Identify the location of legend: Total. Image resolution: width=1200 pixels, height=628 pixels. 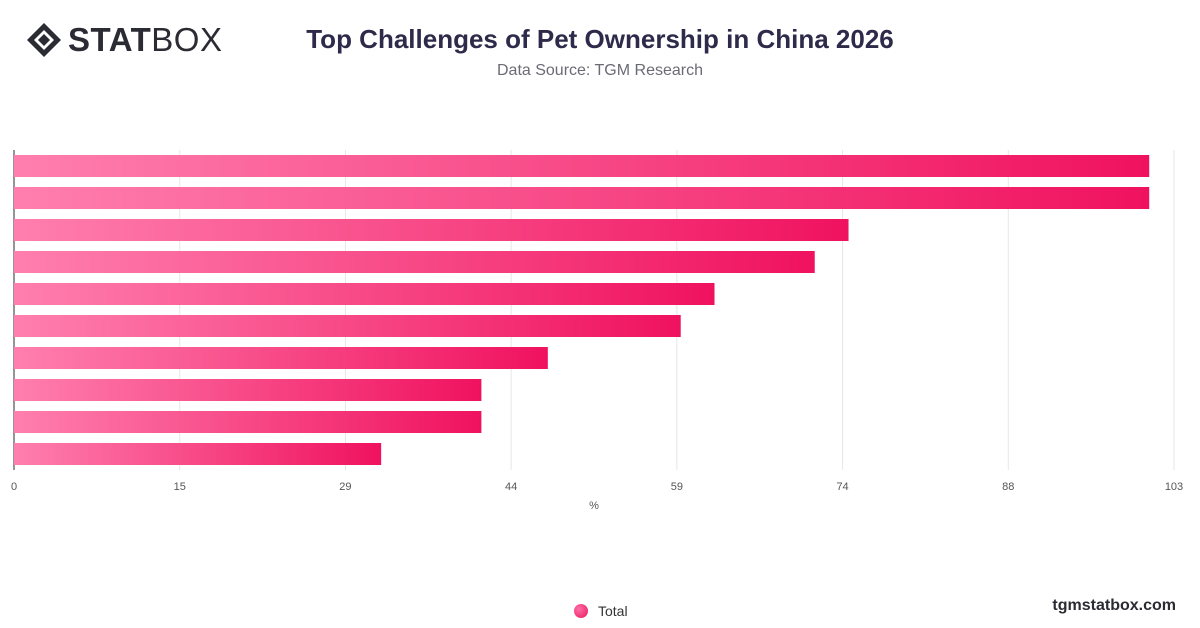
(601, 611).